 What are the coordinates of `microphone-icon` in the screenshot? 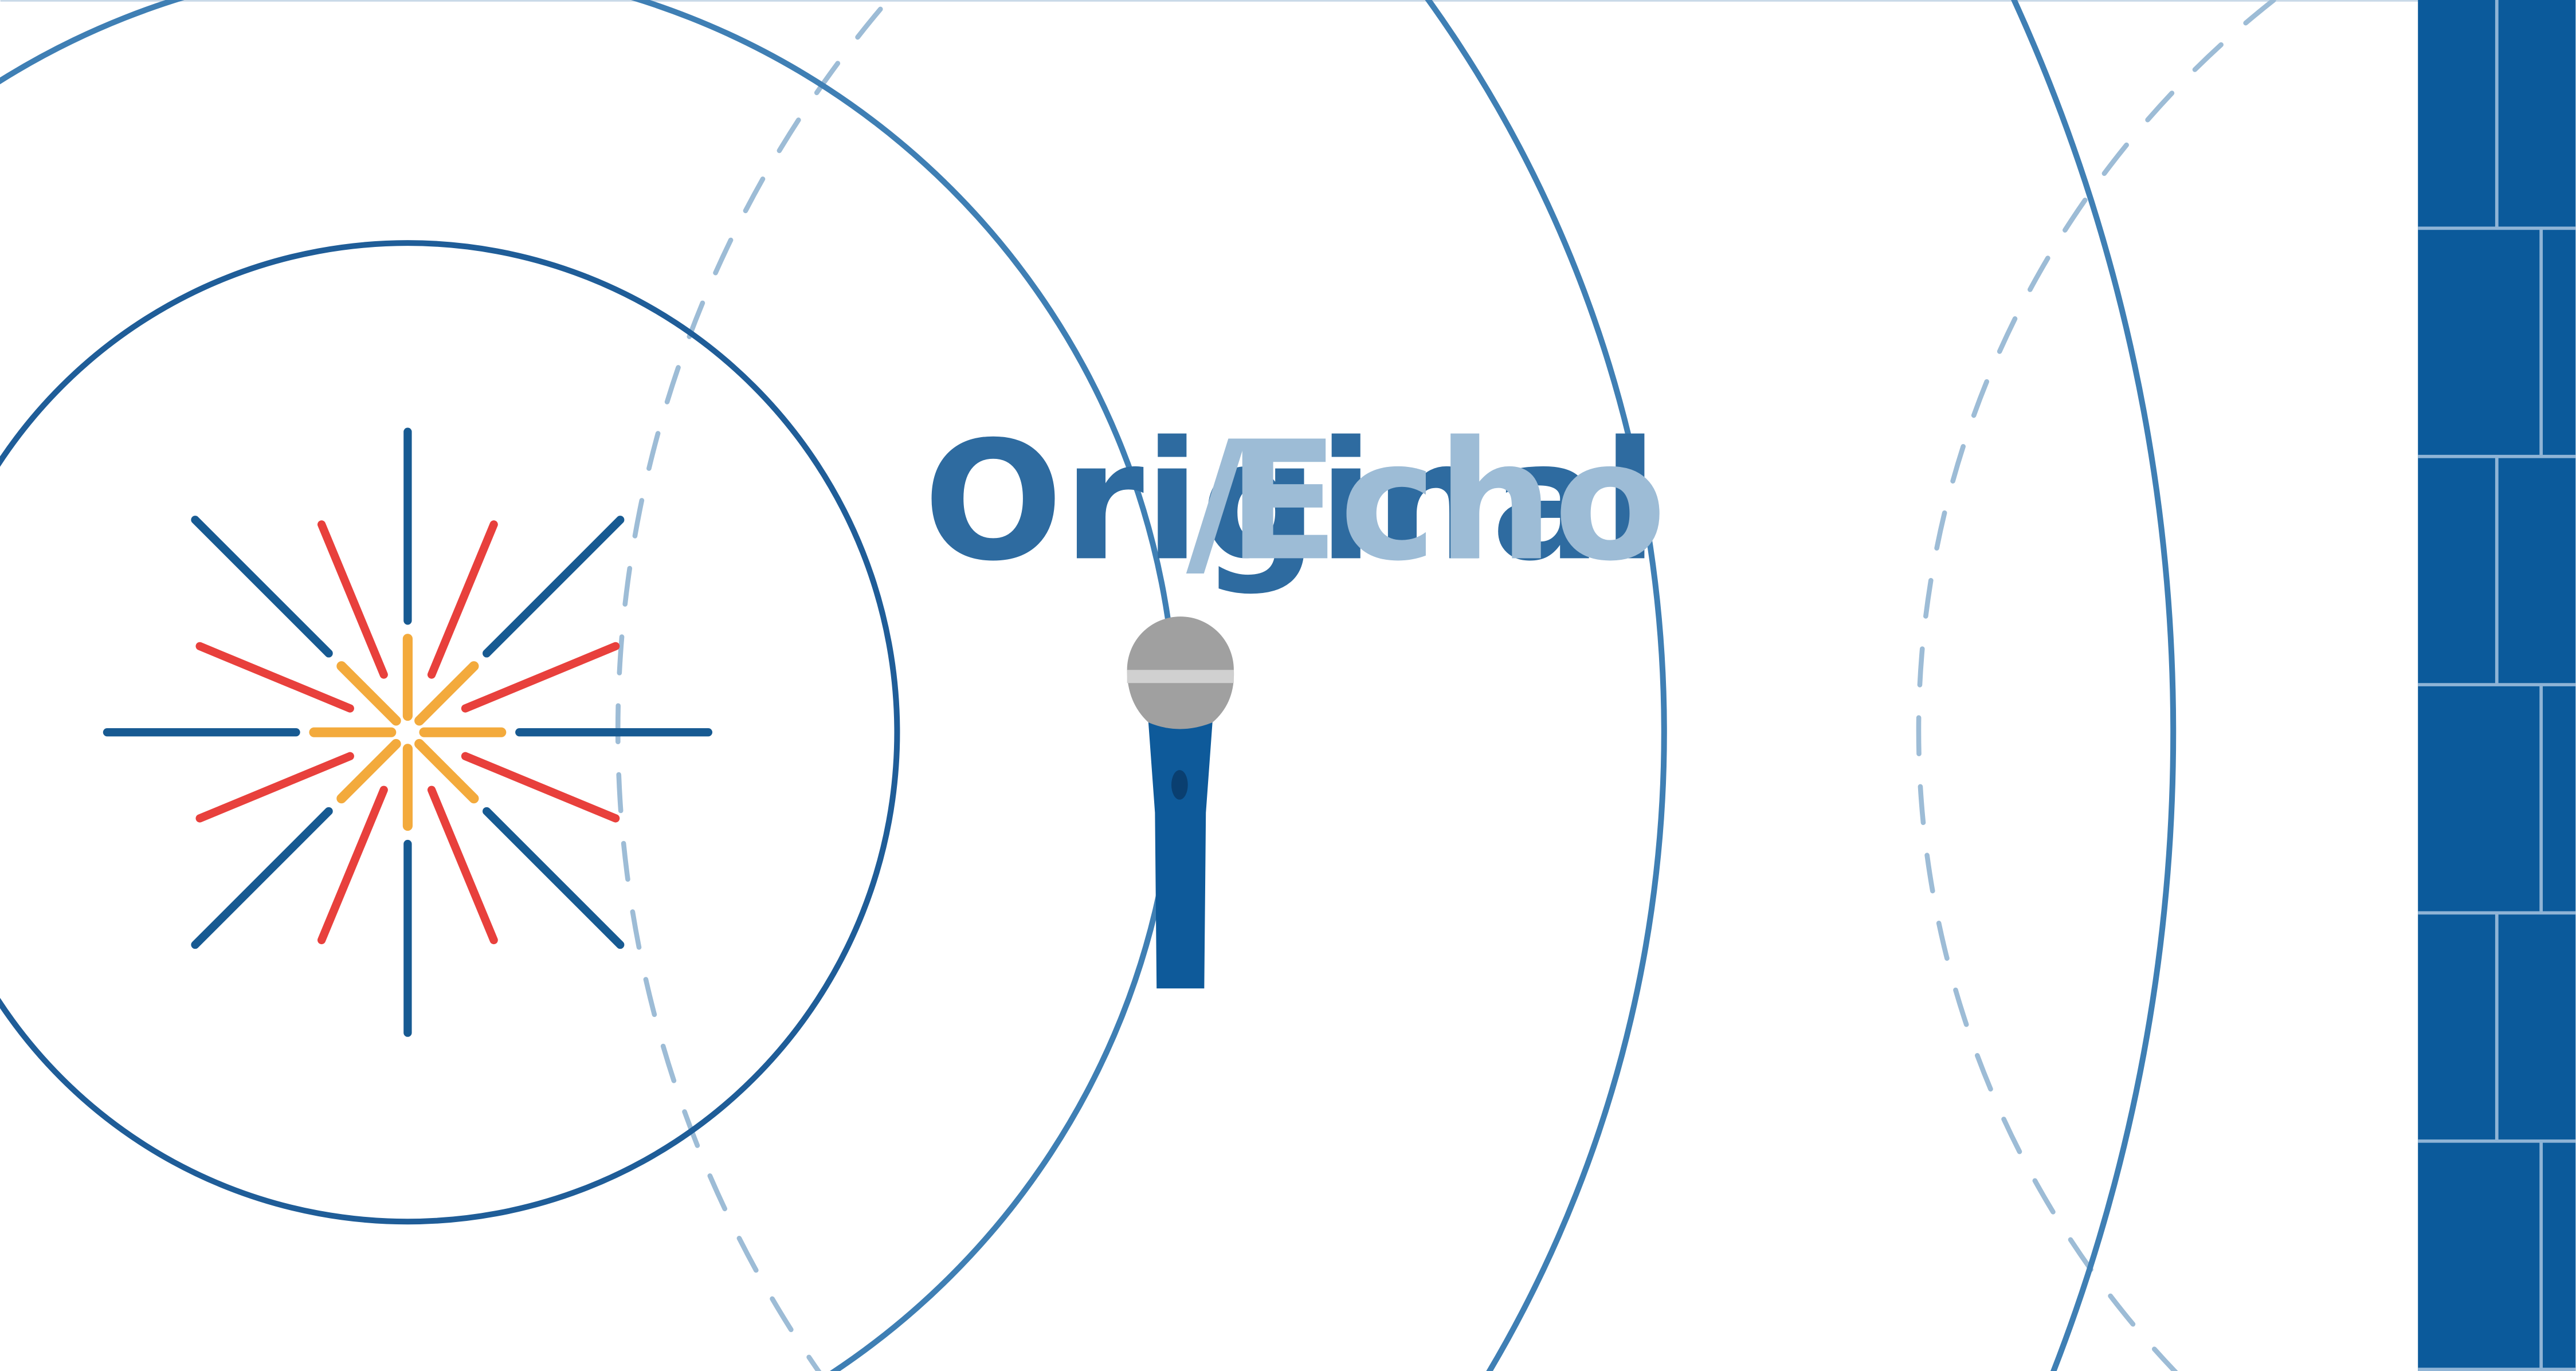 It's located at (1180, 803).